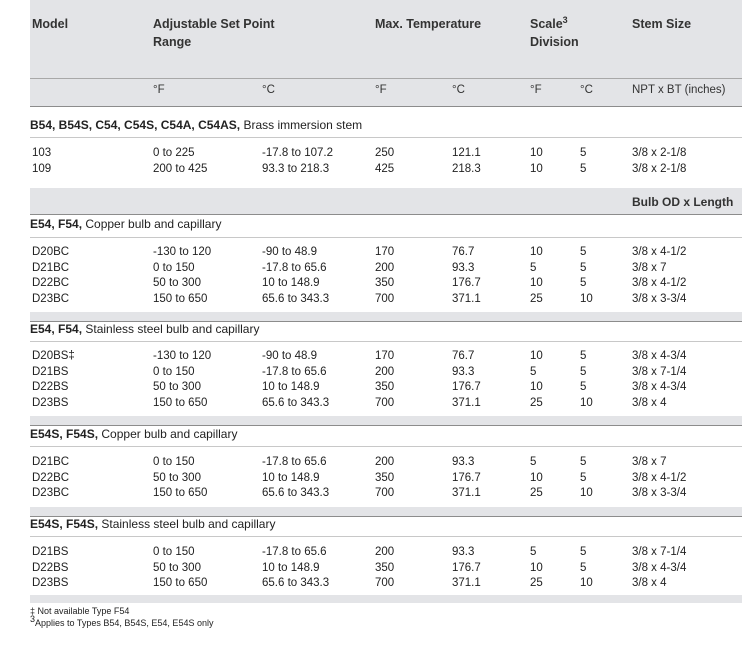 The image size is (750, 645). What do you see at coordinates (126, 224) in the screenshot?
I see `section-title: E54, F54, Copper bulb and capillary` at bounding box center [126, 224].